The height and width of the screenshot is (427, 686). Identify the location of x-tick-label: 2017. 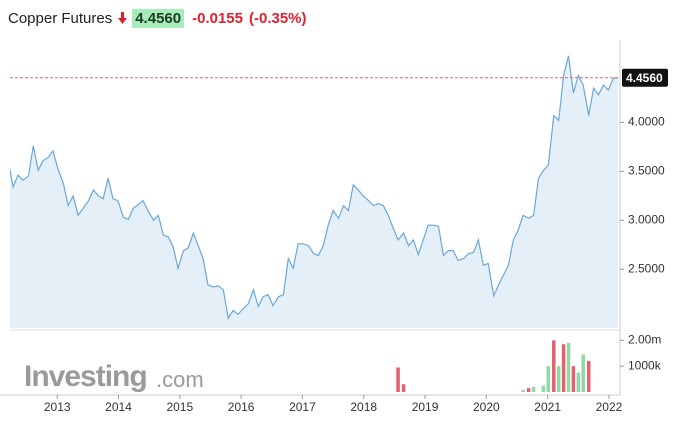
(302, 407).